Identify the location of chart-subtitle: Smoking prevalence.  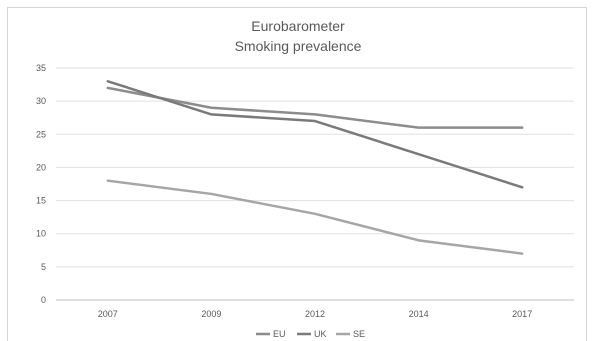
(298, 46).